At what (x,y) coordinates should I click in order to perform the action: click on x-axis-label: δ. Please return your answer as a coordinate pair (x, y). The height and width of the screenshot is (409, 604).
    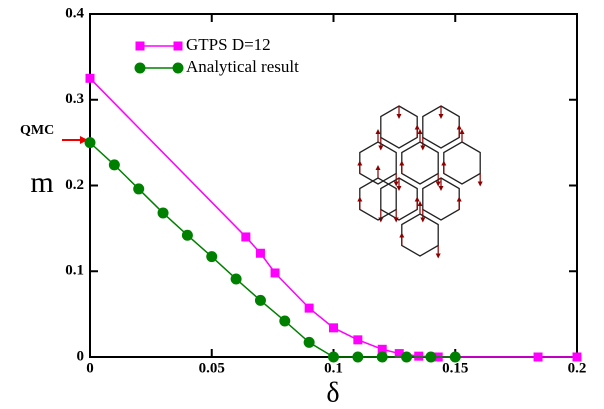
    Looking at the image, I should click on (332, 392).